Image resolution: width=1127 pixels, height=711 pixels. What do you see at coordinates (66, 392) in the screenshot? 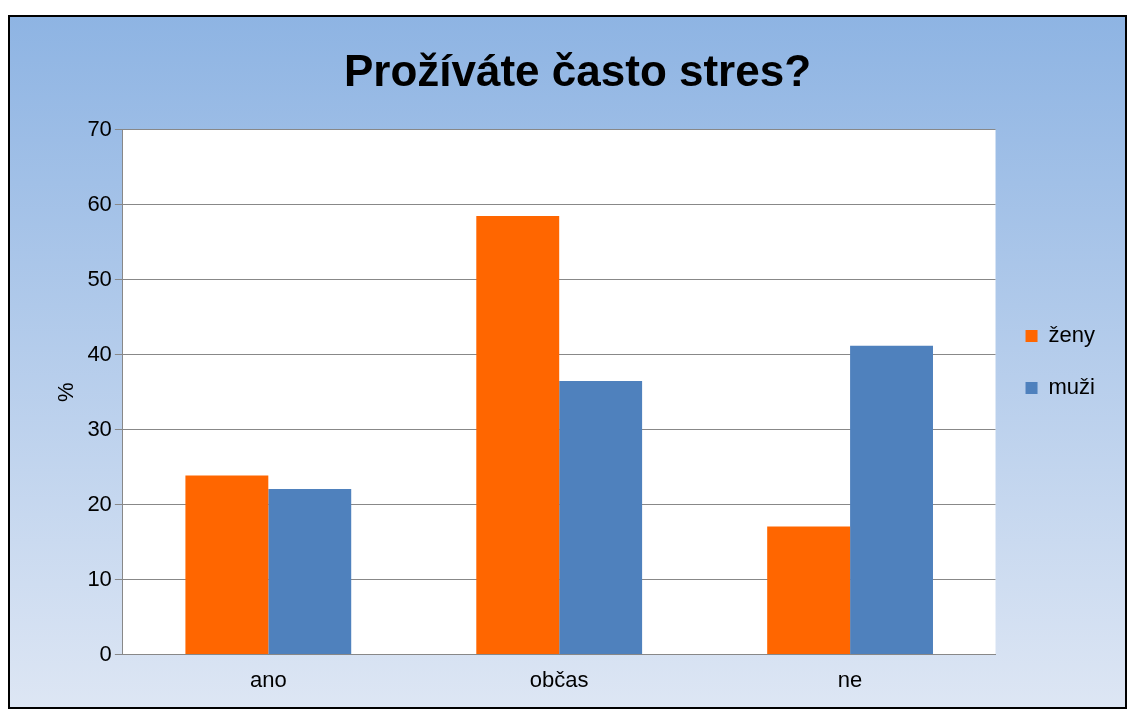
I see `y-axis-title: %` at bounding box center [66, 392].